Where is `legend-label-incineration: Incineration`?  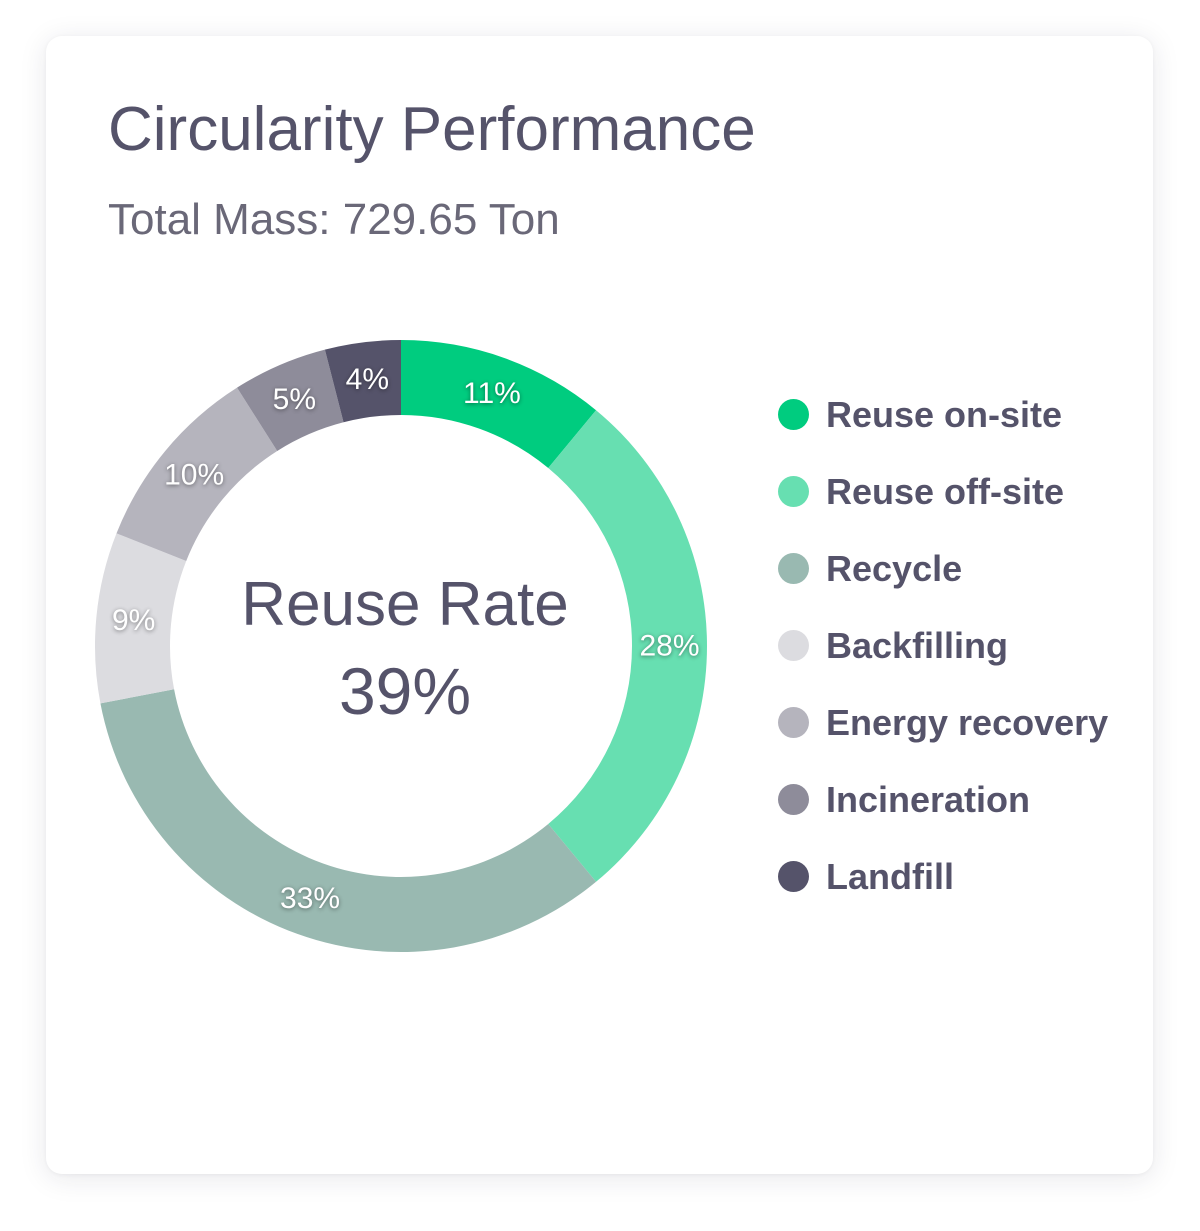 legend-label-incineration: Incineration is located at coordinates (928, 799).